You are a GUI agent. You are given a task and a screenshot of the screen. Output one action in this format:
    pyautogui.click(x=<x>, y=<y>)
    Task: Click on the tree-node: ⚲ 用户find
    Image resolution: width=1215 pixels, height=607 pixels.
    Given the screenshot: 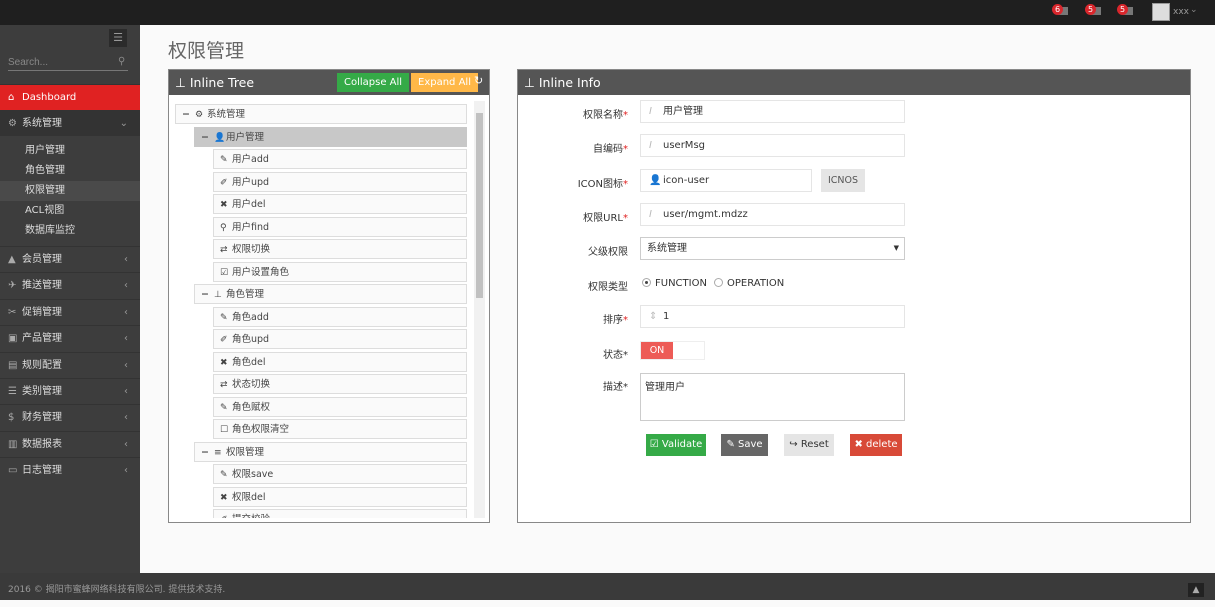 What is the action you would take?
    pyautogui.click(x=340, y=226)
    